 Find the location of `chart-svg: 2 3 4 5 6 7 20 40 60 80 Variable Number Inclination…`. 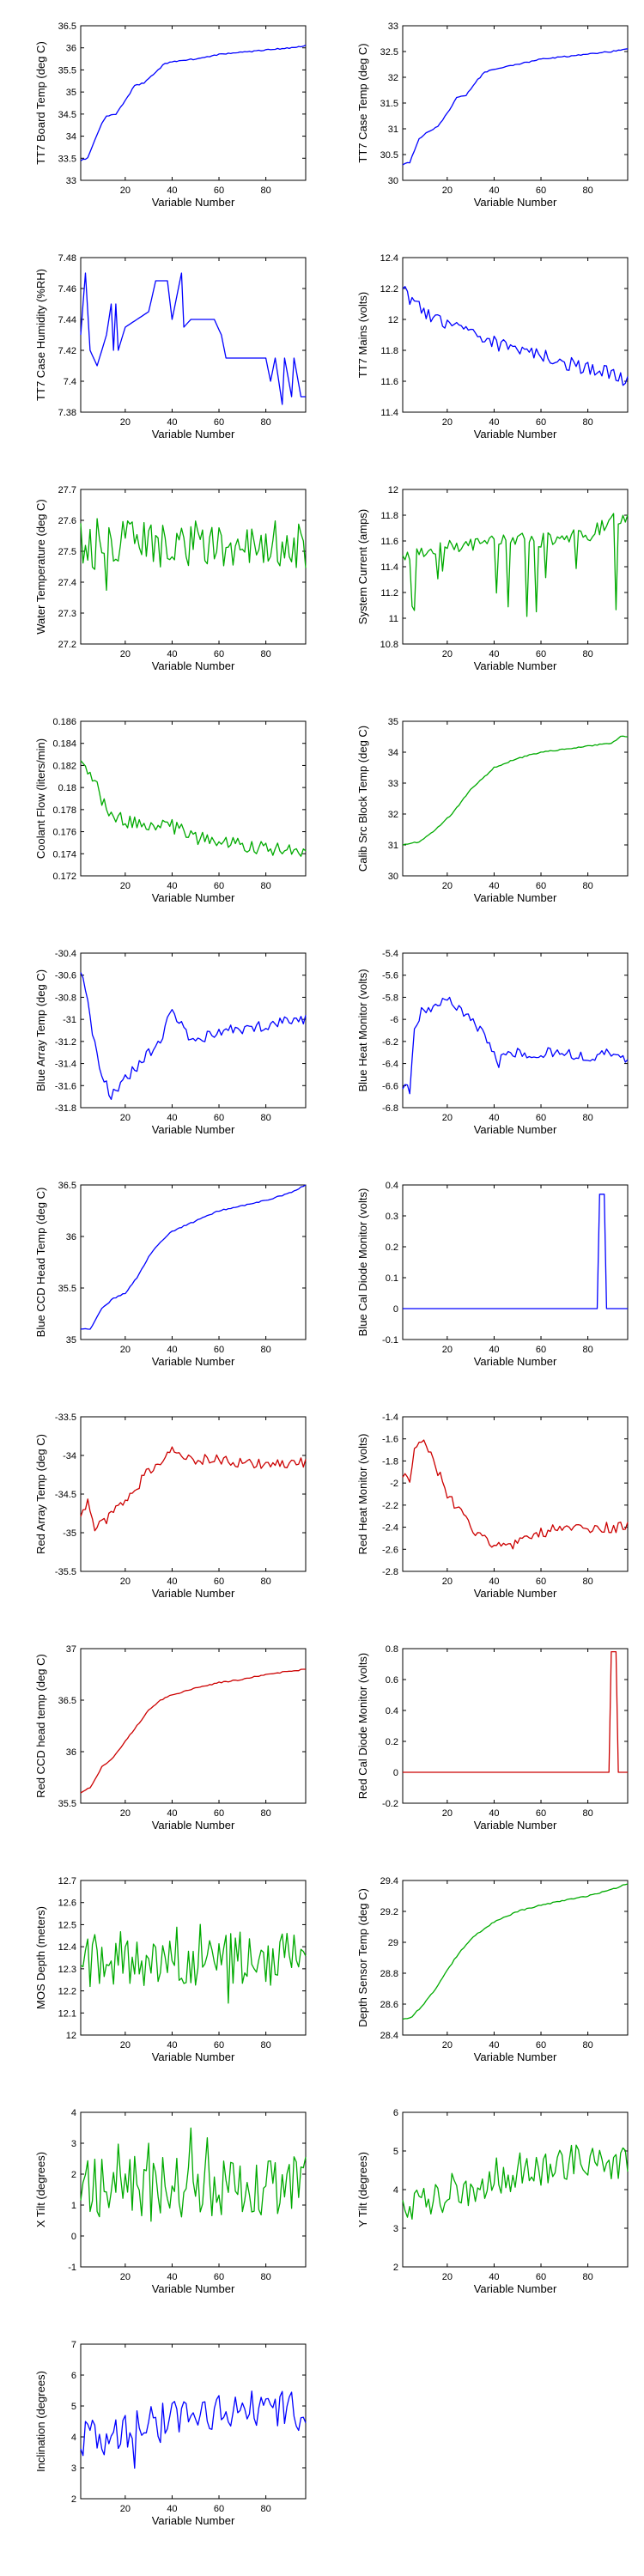

chart-svg: 2 3 4 5 6 7 20 40 60 80 Variable Number Inclination… is located at coordinates (170, 2434).